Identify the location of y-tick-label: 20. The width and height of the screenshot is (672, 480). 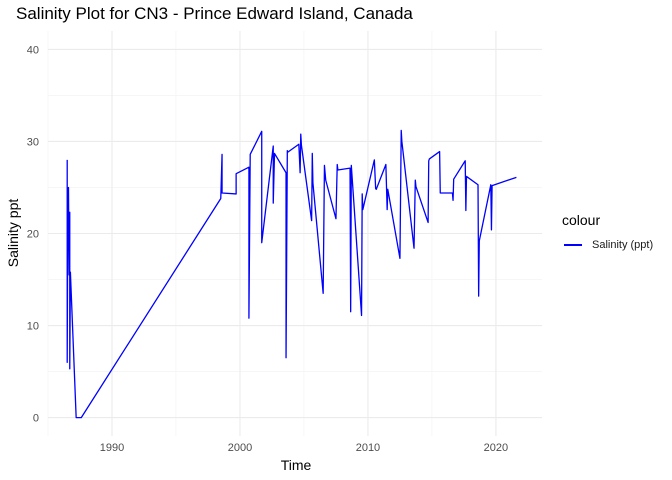
(33, 235).